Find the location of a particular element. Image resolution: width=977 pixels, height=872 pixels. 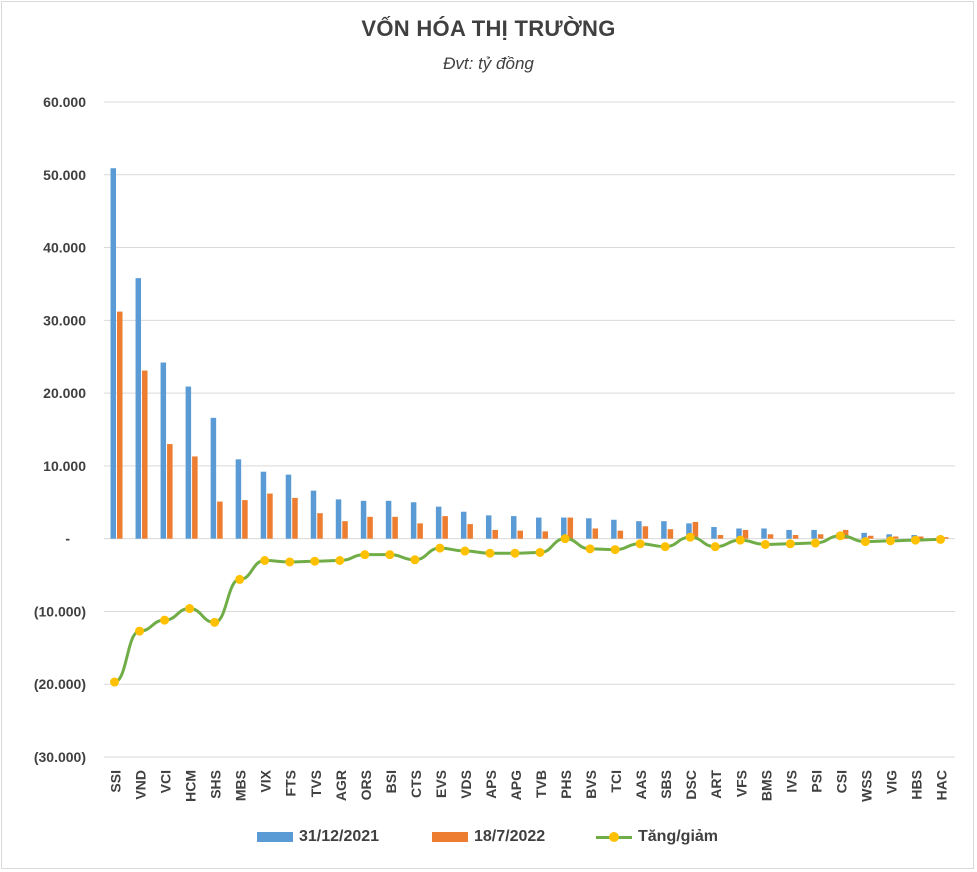

x-tick-label-hcm: HCM is located at coordinates (191, 786).